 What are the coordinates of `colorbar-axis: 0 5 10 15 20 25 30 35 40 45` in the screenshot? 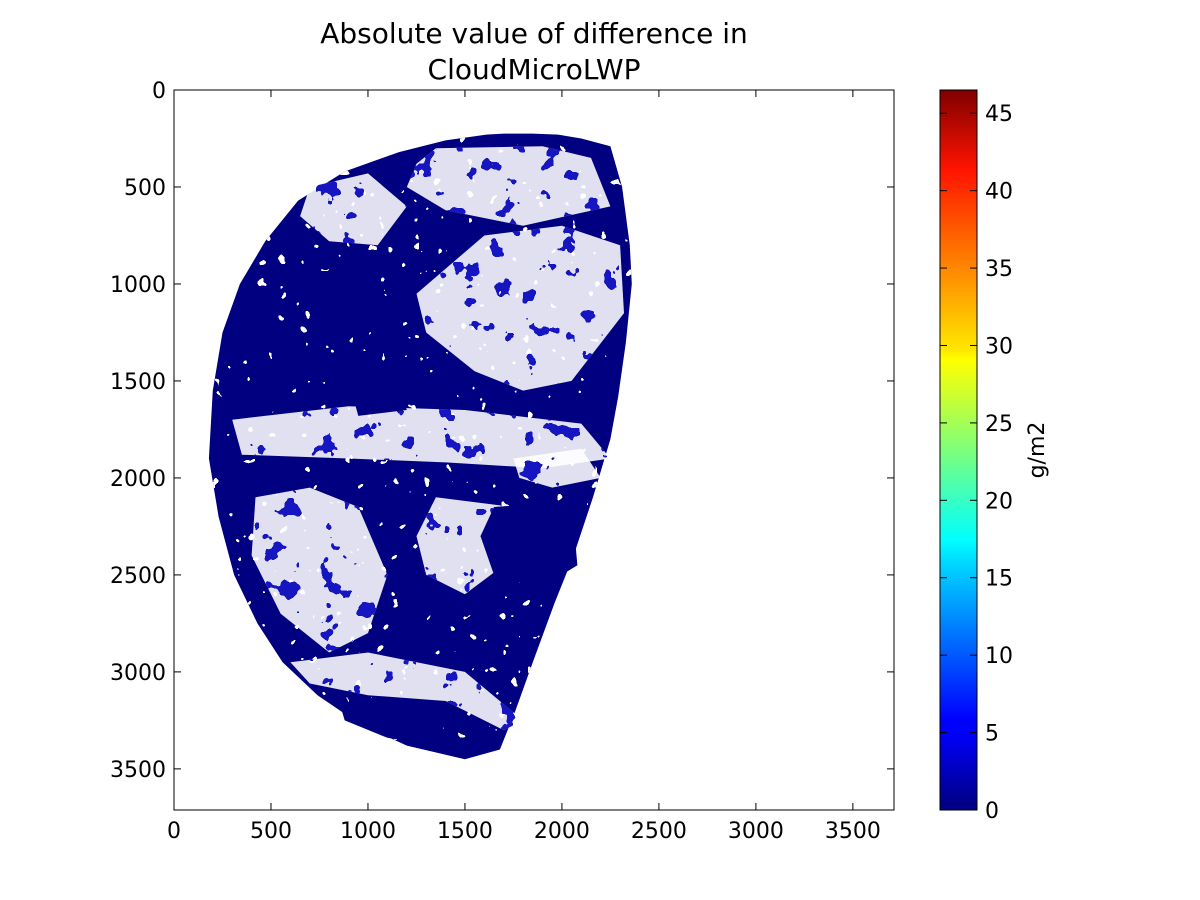 It's located at (976, 463).